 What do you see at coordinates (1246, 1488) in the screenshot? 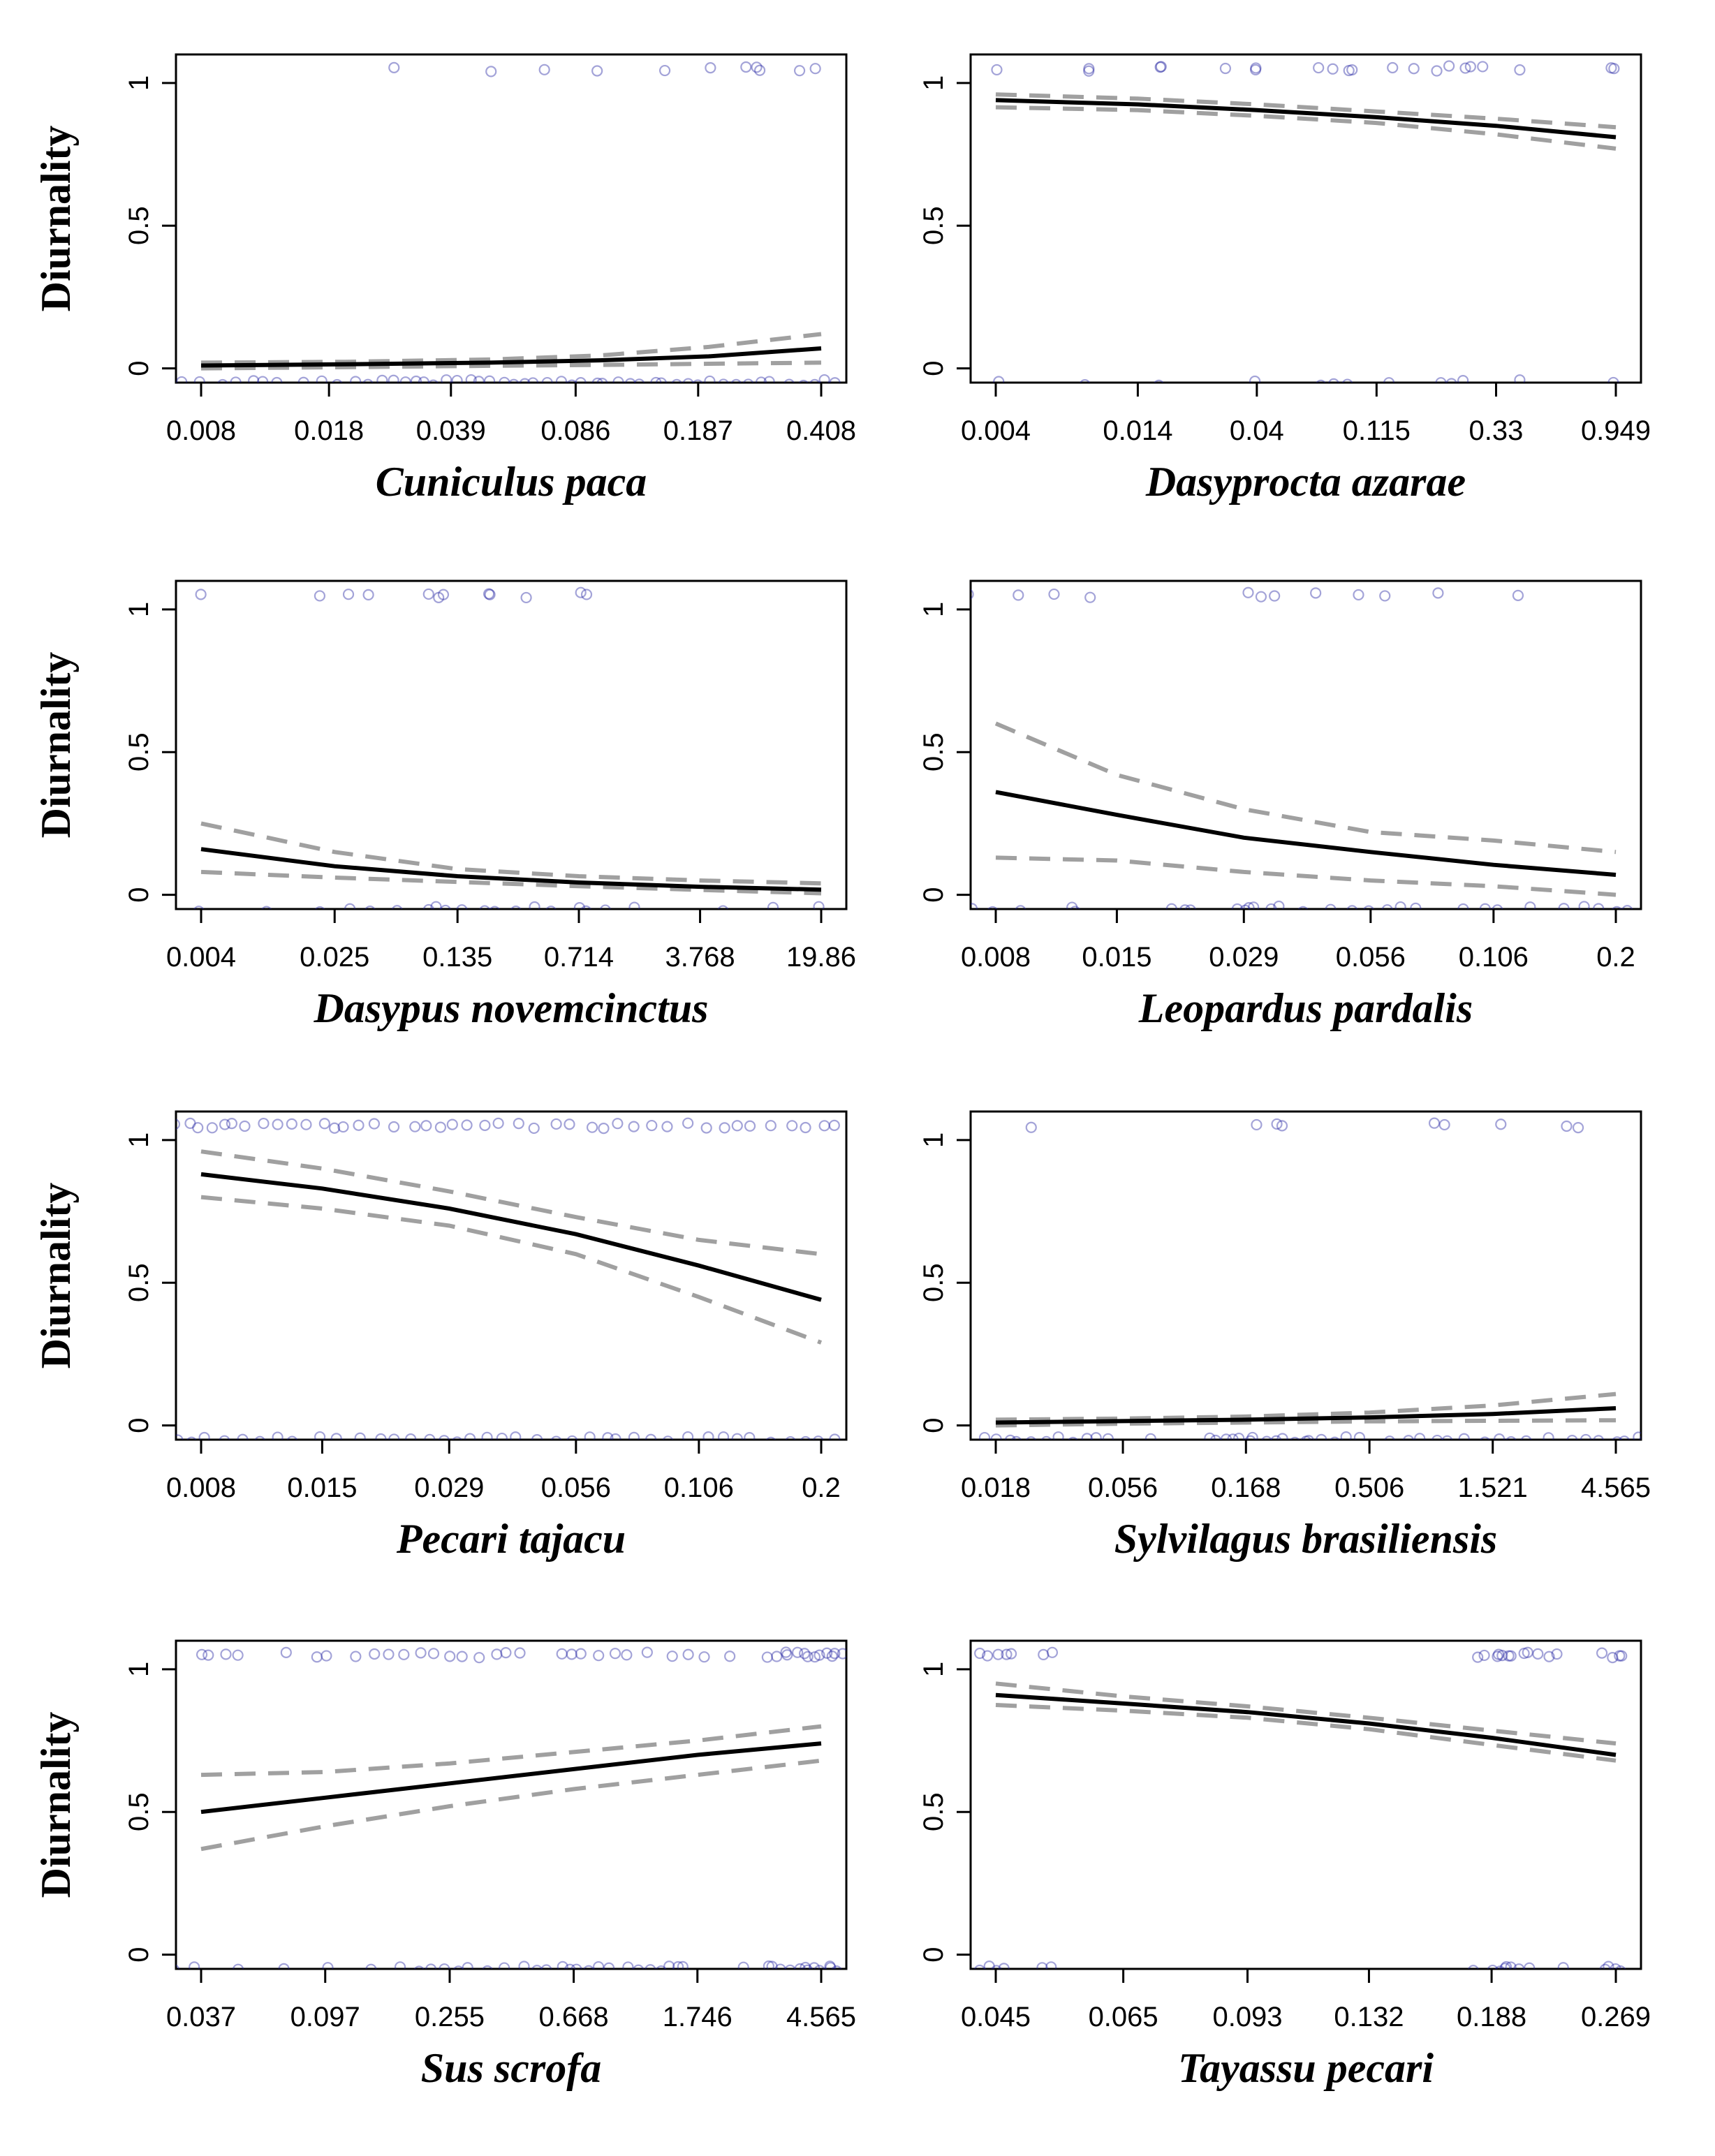
I see `x-tick-label: 0.168` at bounding box center [1246, 1488].